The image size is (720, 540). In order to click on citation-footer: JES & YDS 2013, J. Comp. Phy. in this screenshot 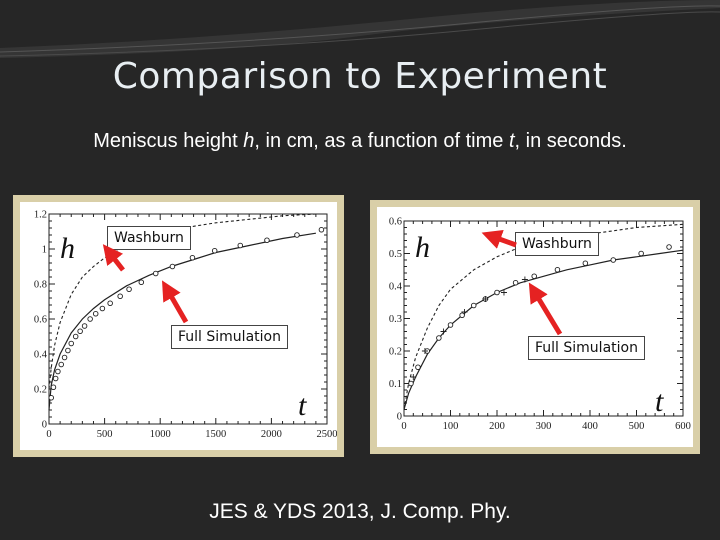, I will do `click(360, 511)`.